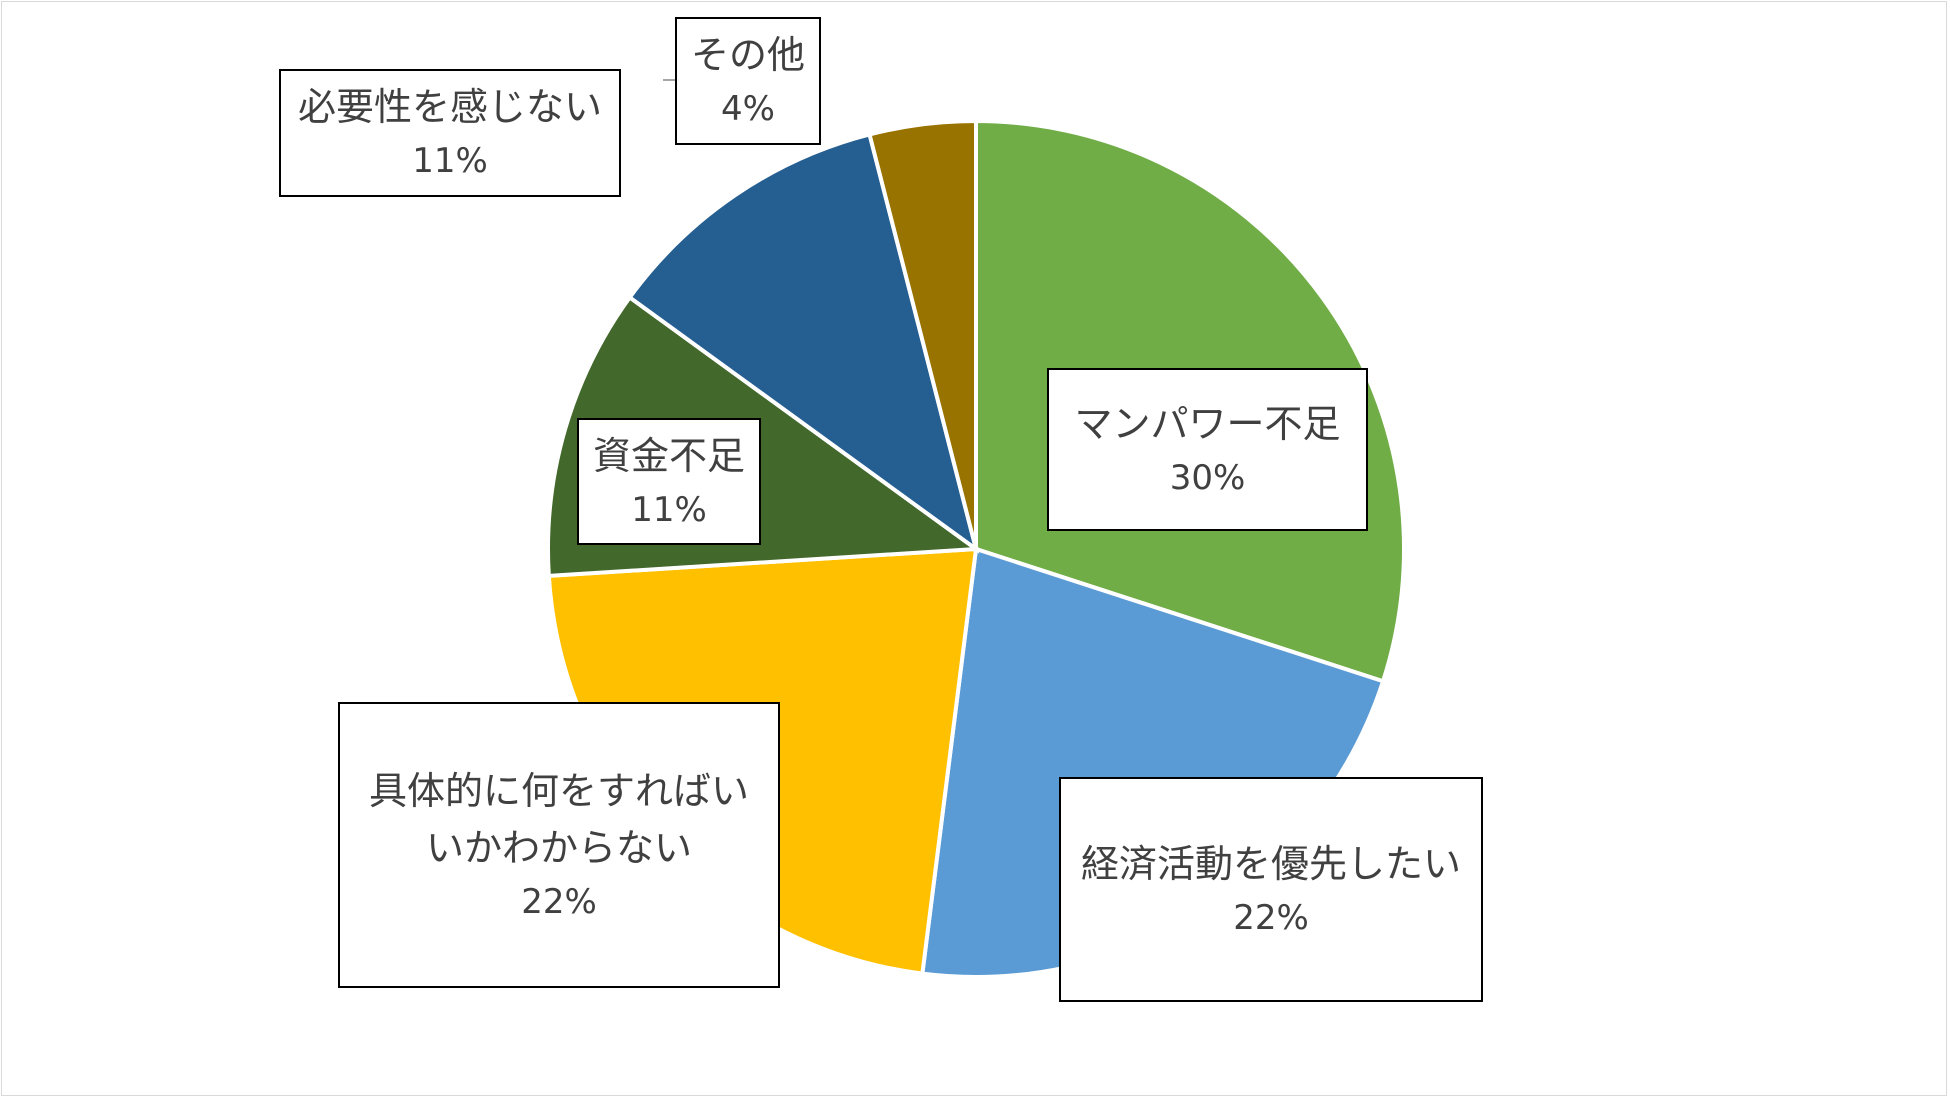  Describe the element at coordinates (803, 343) in the screenshot. I see `pie-slice-hitsuyousei` at that location.